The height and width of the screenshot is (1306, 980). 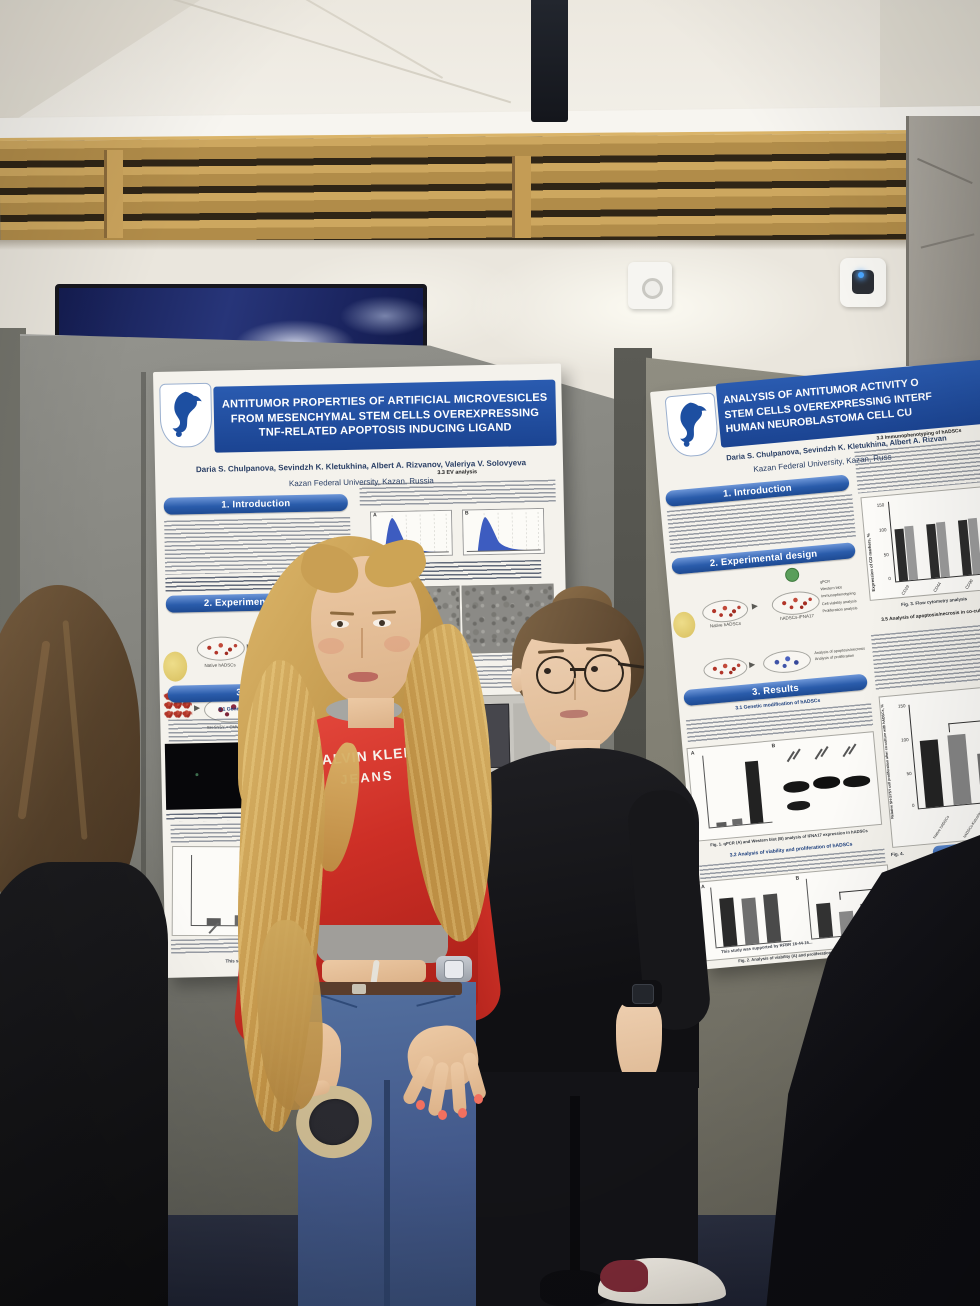 What do you see at coordinates (797, 617) in the screenshot?
I see `dish-label: hADSCs-IFNA17` at bounding box center [797, 617].